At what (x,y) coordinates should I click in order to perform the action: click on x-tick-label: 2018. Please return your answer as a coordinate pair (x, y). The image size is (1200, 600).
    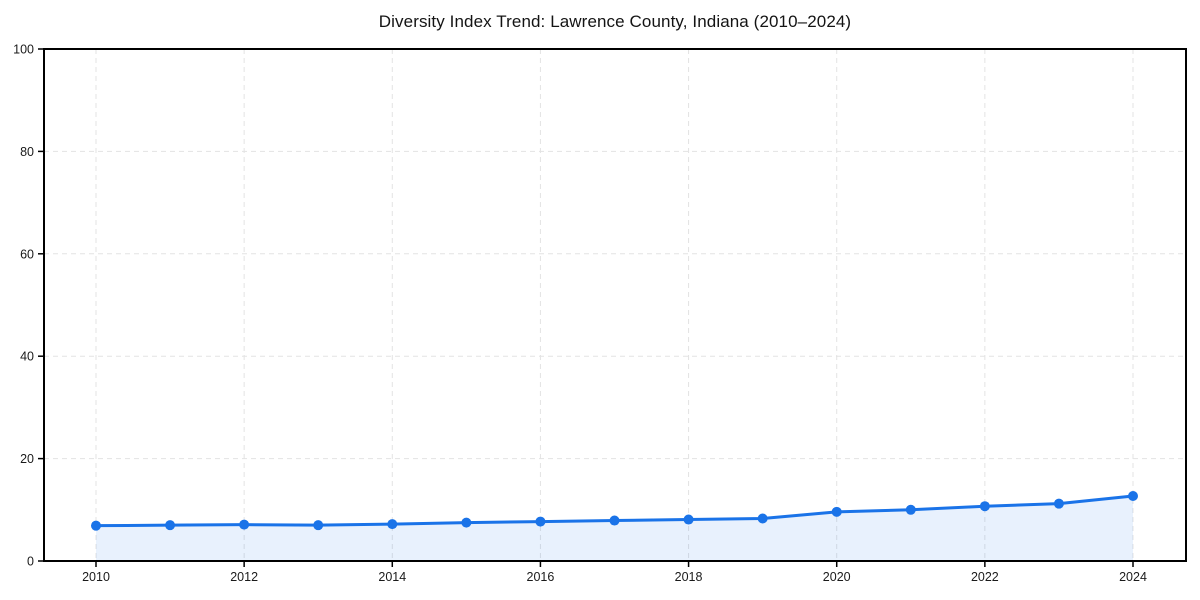
    Looking at the image, I should click on (689, 577).